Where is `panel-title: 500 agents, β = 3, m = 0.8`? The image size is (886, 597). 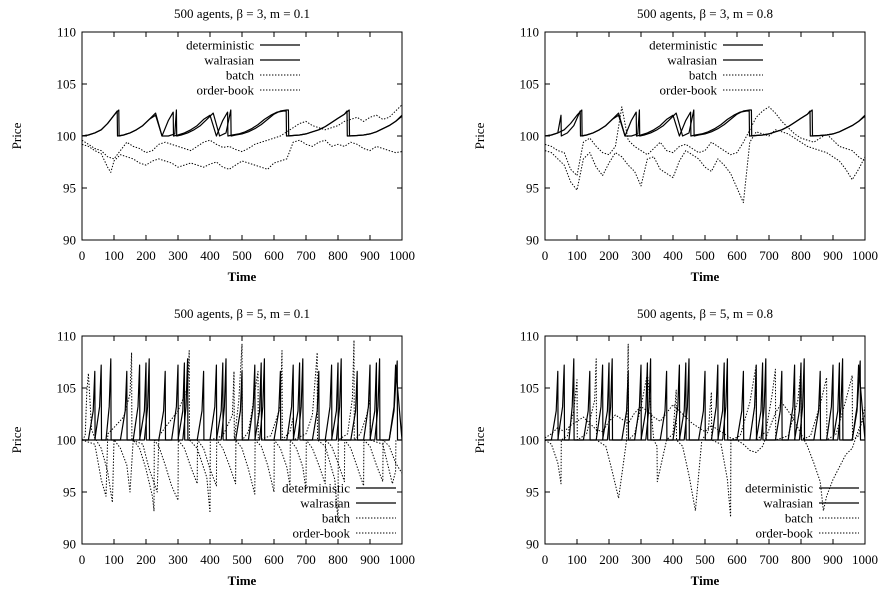
panel-title: 500 agents, β = 3, m = 0.8 is located at coordinates (705, 13).